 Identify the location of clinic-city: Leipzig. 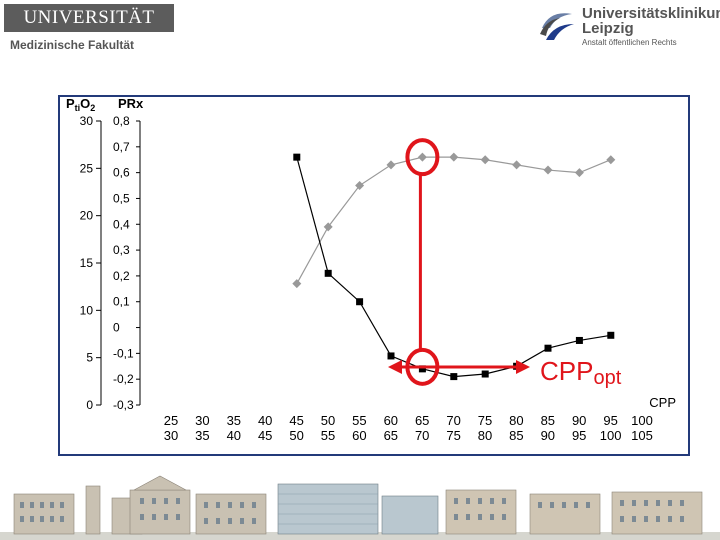
(608, 28).